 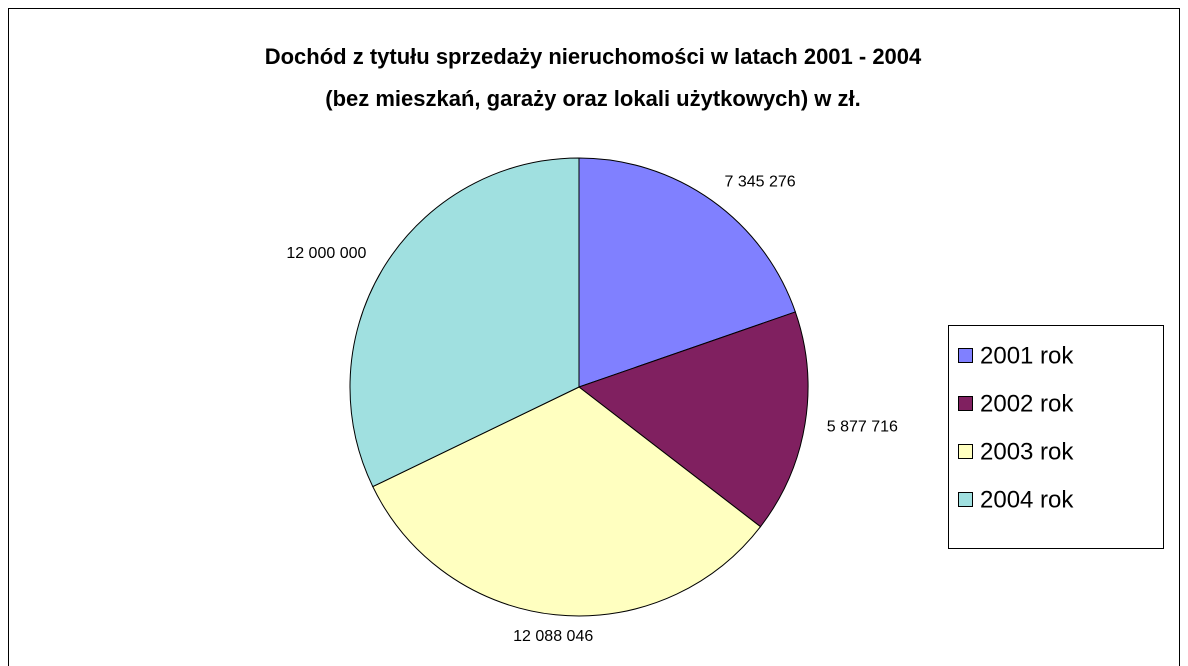 I want to click on data-label: 12 088 046, so click(x=553, y=636).